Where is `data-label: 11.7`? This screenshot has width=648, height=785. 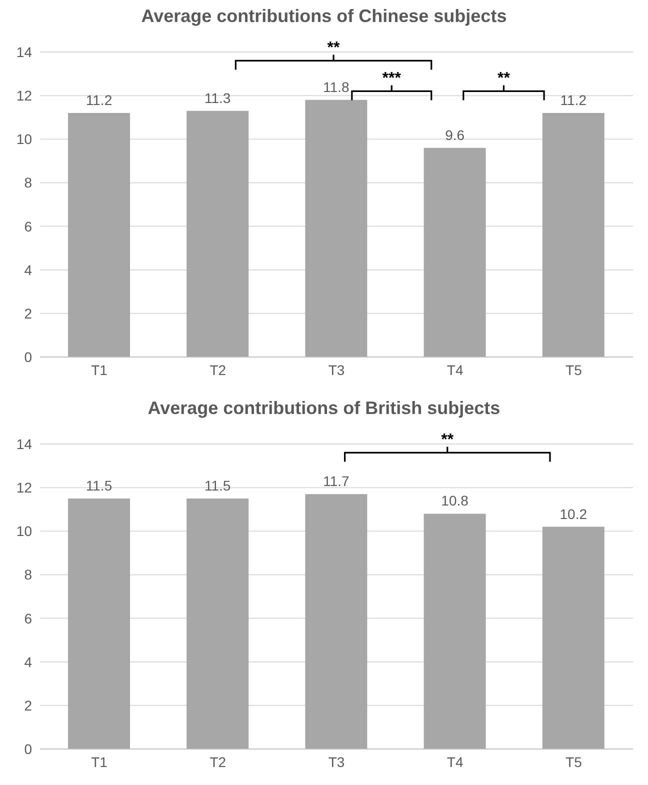 data-label: 11.7 is located at coordinates (336, 481).